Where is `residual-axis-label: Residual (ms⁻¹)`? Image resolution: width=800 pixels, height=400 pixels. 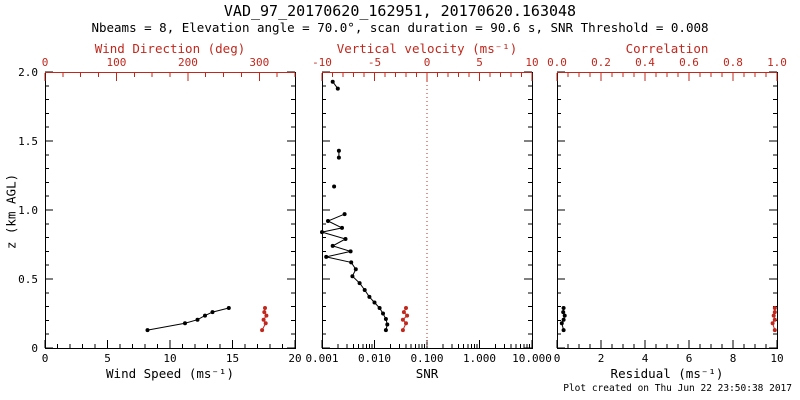 residual-axis-label: Residual (ms⁻¹) is located at coordinates (667, 373).